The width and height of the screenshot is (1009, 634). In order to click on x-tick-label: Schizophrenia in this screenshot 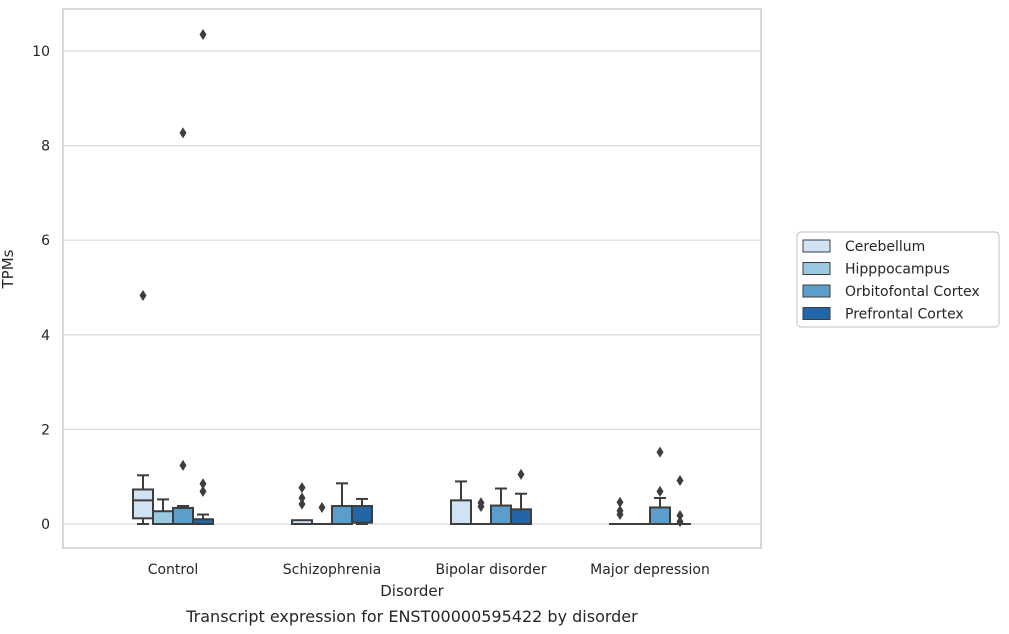, I will do `click(332, 570)`.